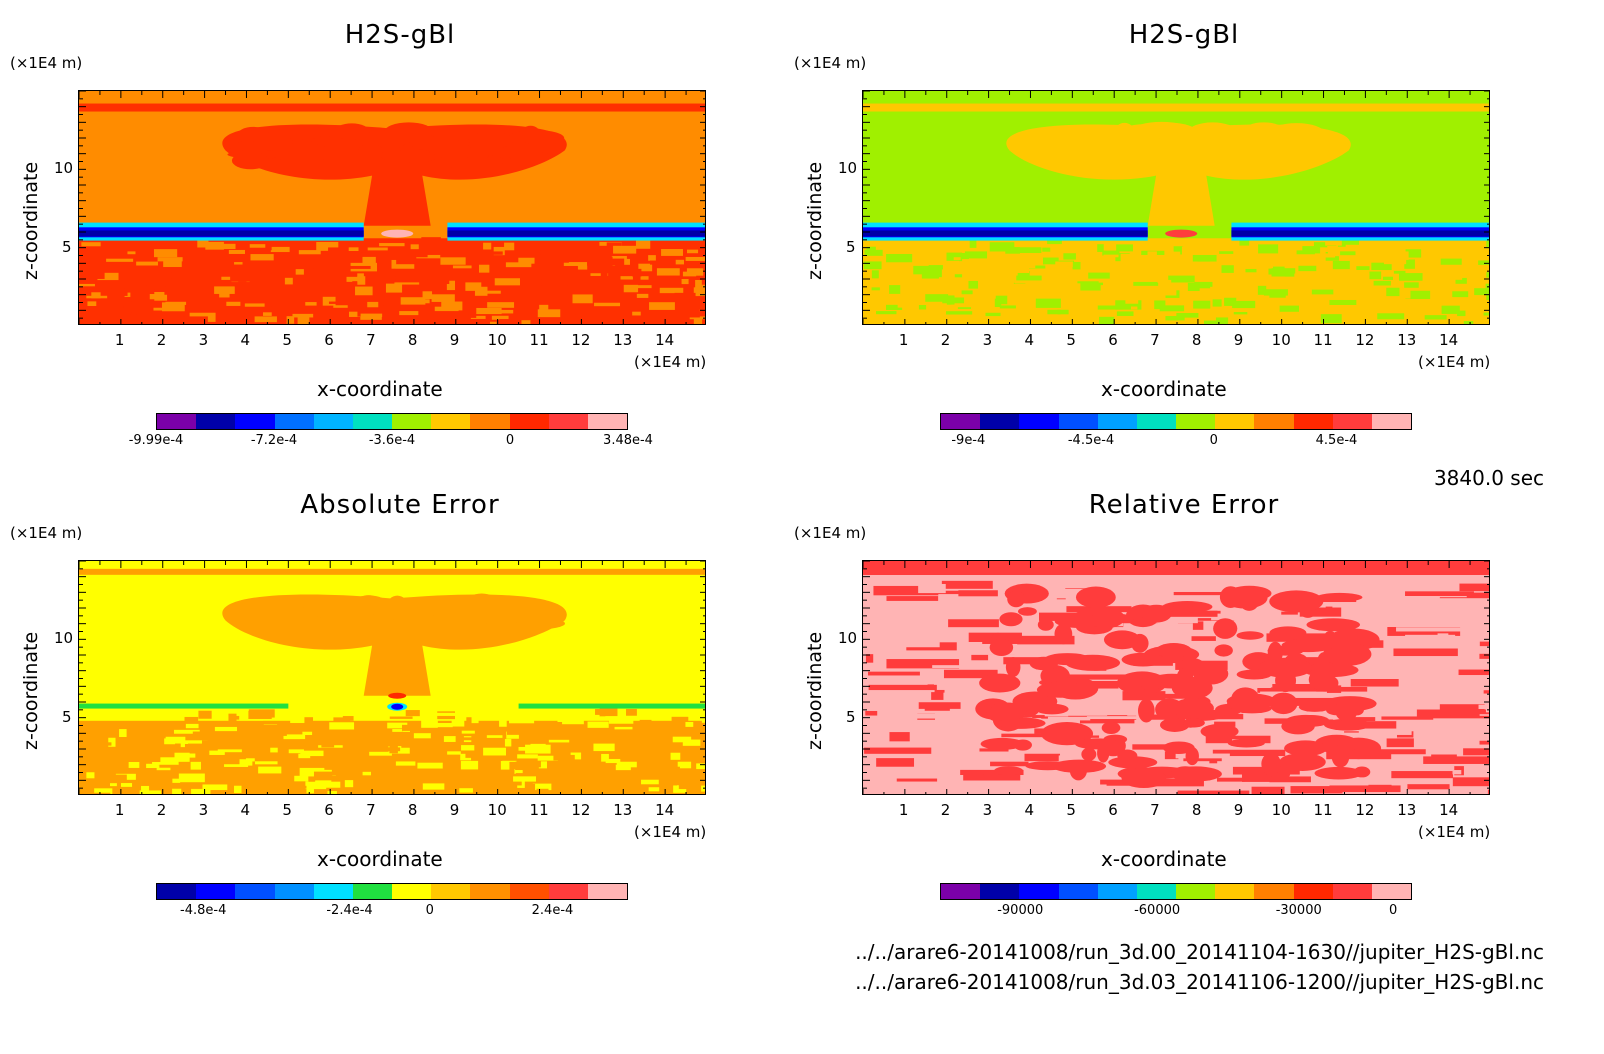  I want to click on colorbar-label: -90000, so click(1020, 910).